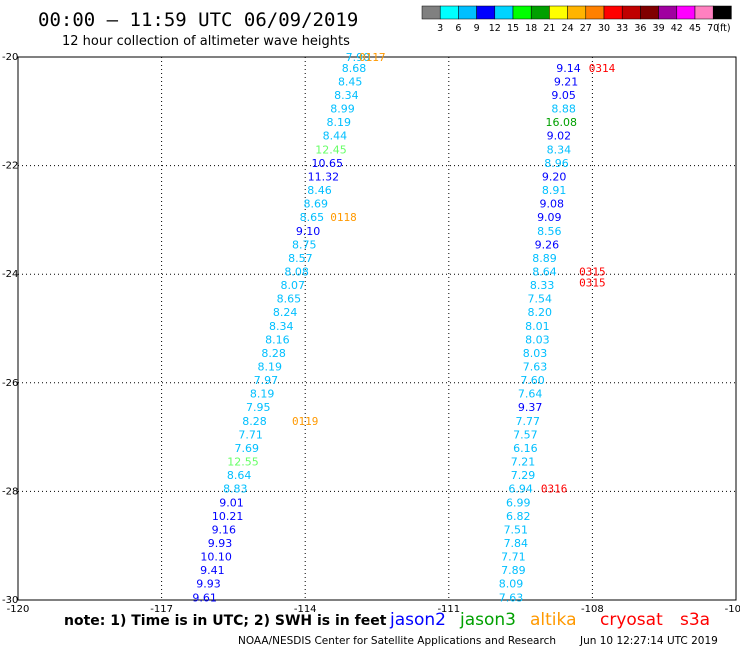  What do you see at coordinates (530, 394) in the screenshot?
I see `wave-height-value: 7.64` at bounding box center [530, 394].